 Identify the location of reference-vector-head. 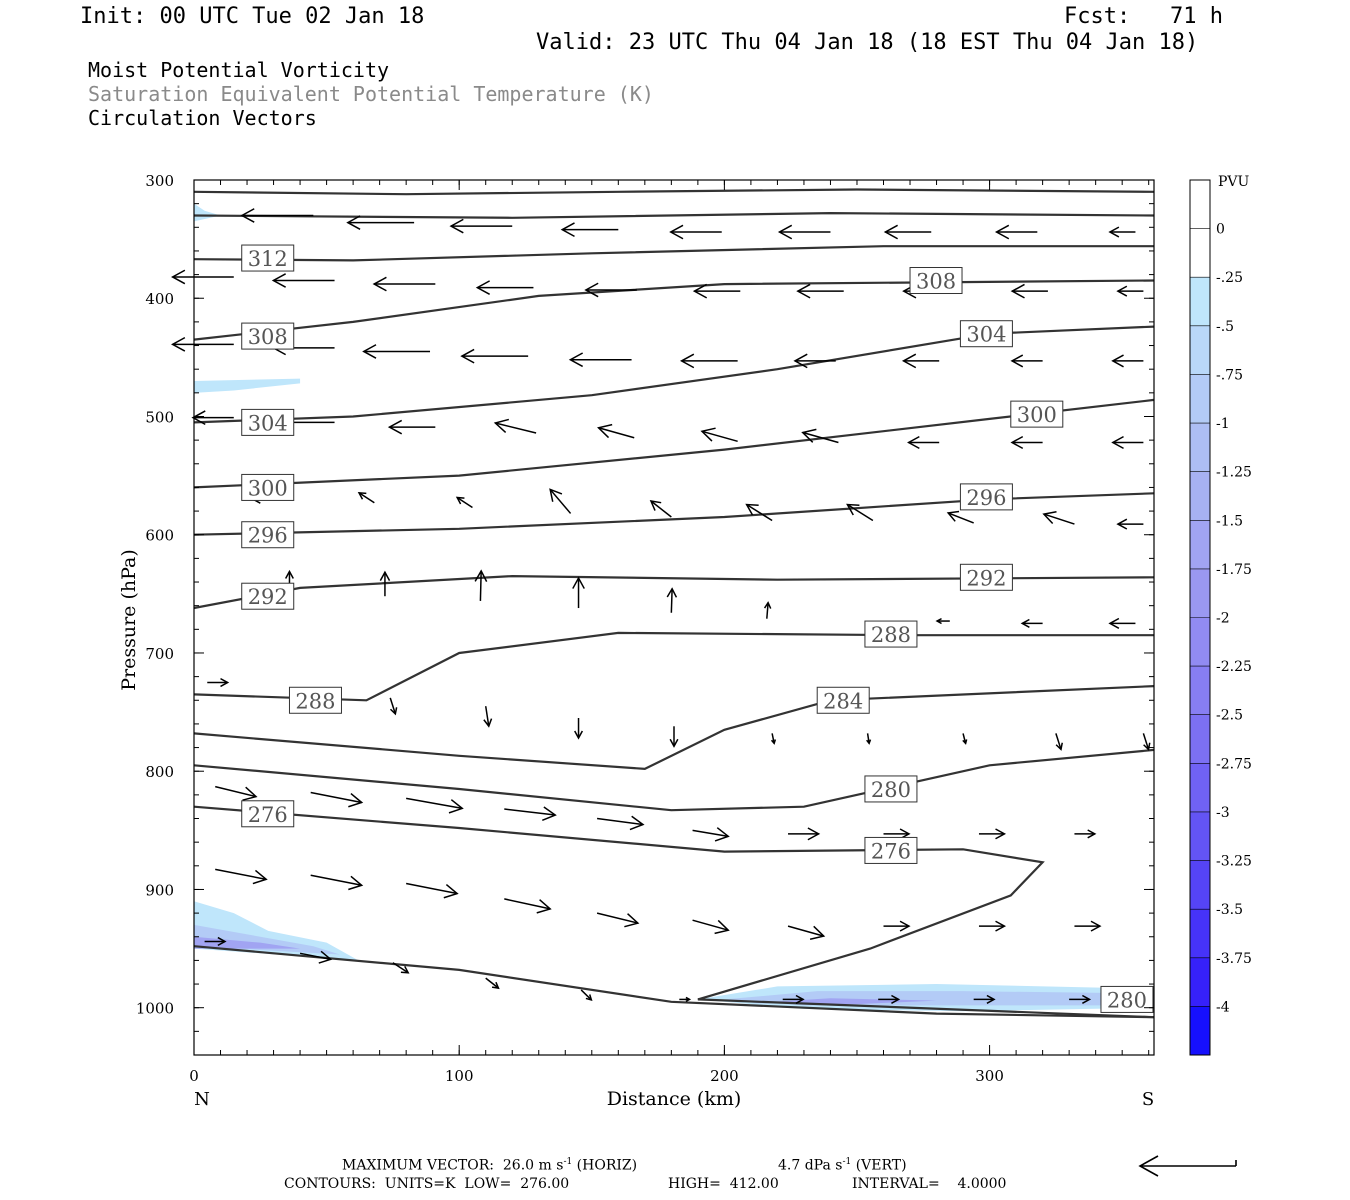
(1148, 1166).